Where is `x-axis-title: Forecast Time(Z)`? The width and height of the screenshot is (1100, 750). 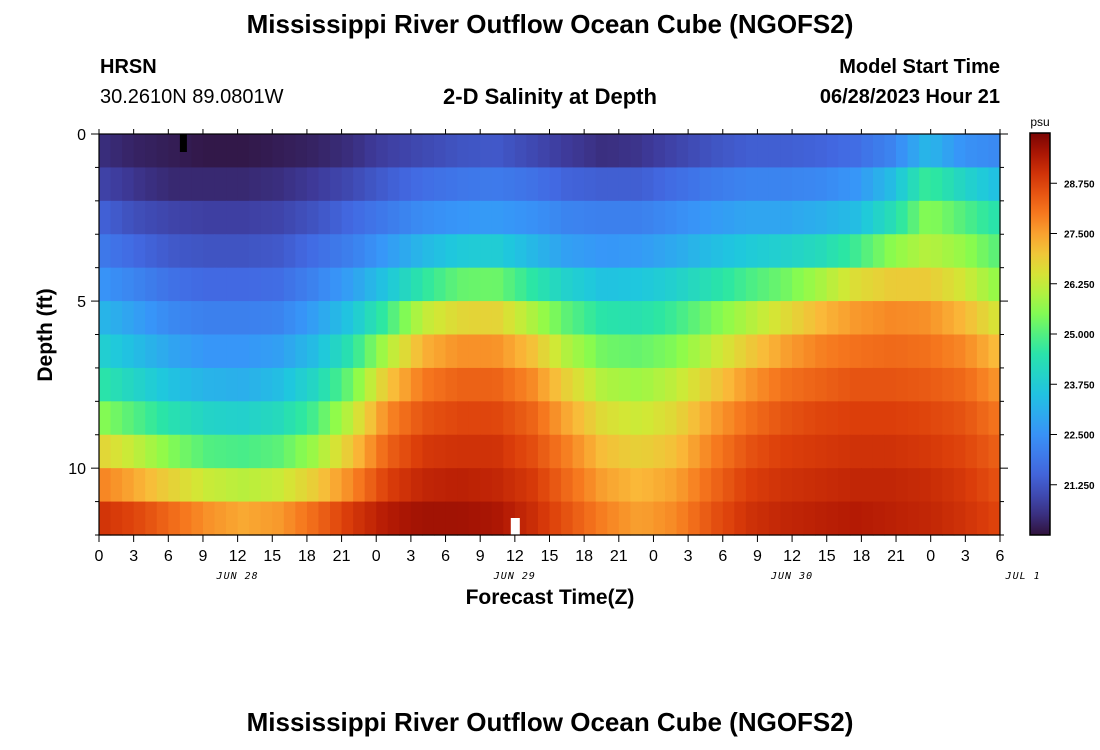 x-axis-title: Forecast Time(Z) is located at coordinates (550, 597).